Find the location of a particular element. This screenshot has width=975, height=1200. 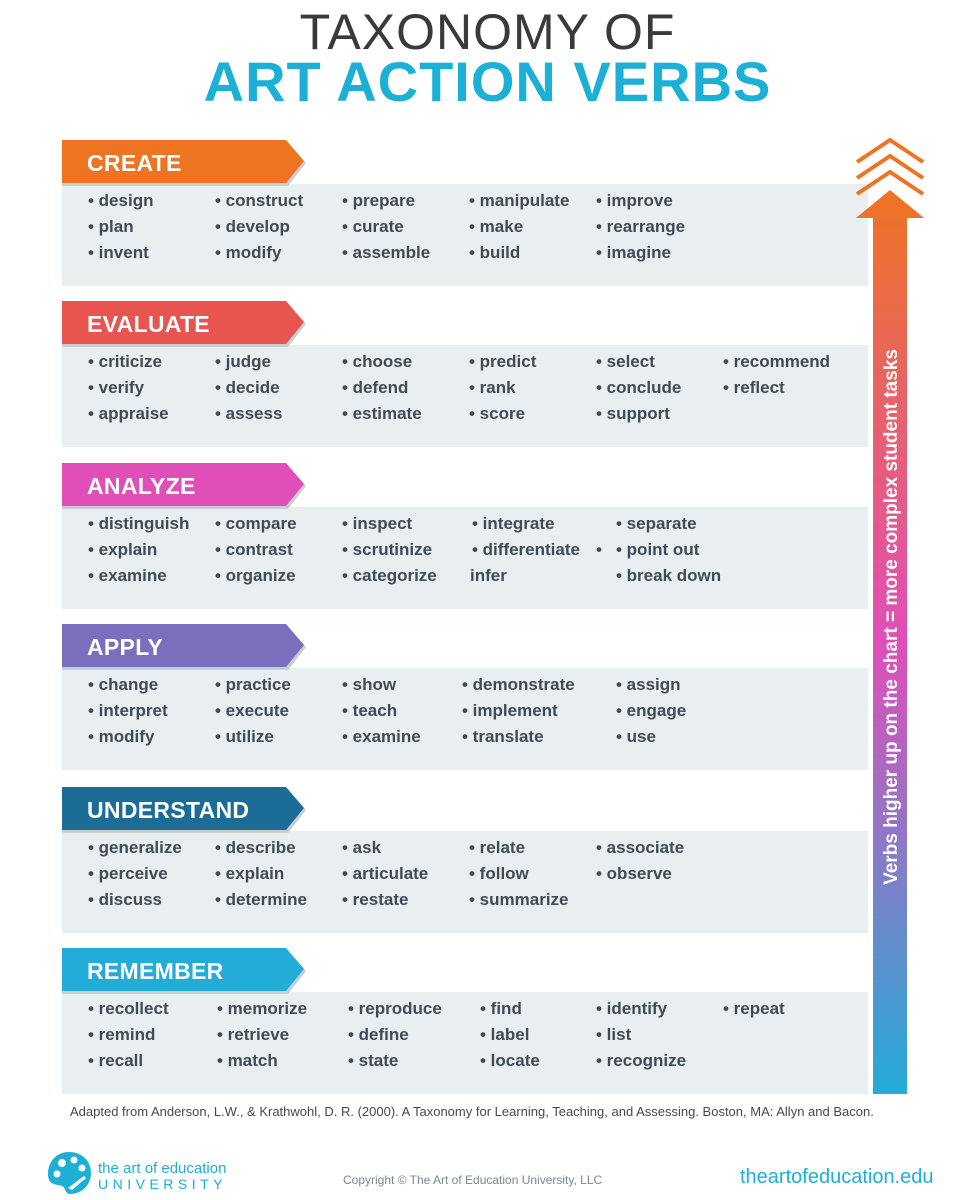

university-logo is located at coordinates (69, 1173).